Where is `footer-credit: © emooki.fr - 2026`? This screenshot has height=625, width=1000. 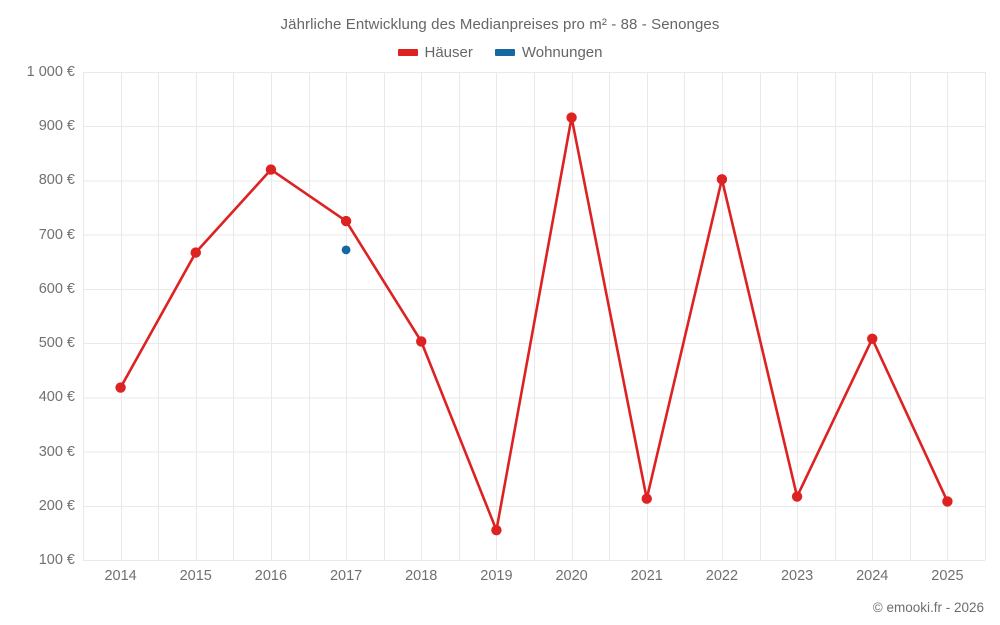 footer-credit: © emooki.fr - 2026 is located at coordinates (928, 607).